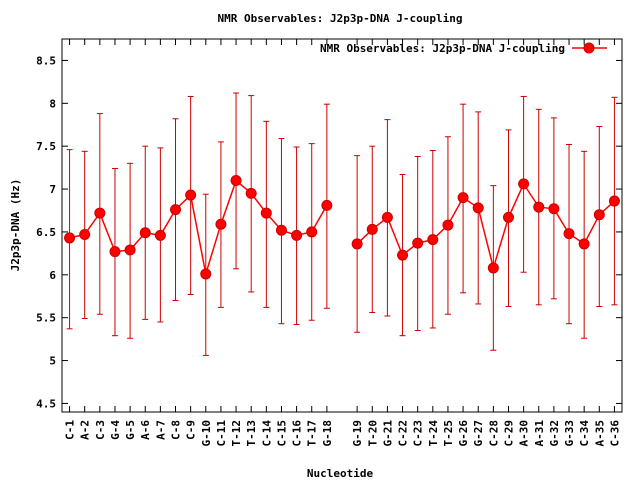 Image resolution: width=640 pixels, height=480 pixels. Describe the element at coordinates (176, 430) in the screenshot. I see `x-tick-label: C-8` at that location.